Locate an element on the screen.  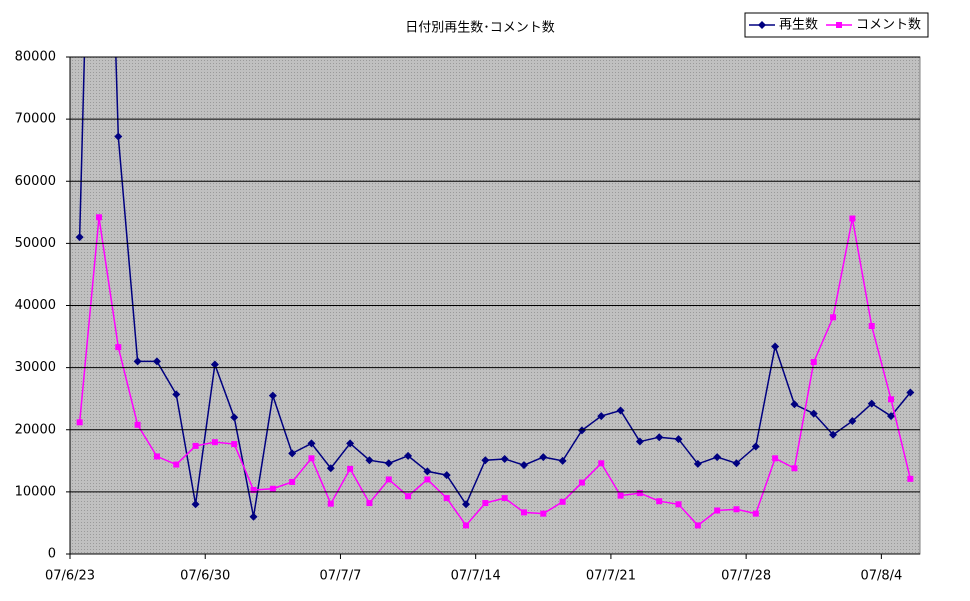
y-tick-label: 70000 is located at coordinates (35, 119).